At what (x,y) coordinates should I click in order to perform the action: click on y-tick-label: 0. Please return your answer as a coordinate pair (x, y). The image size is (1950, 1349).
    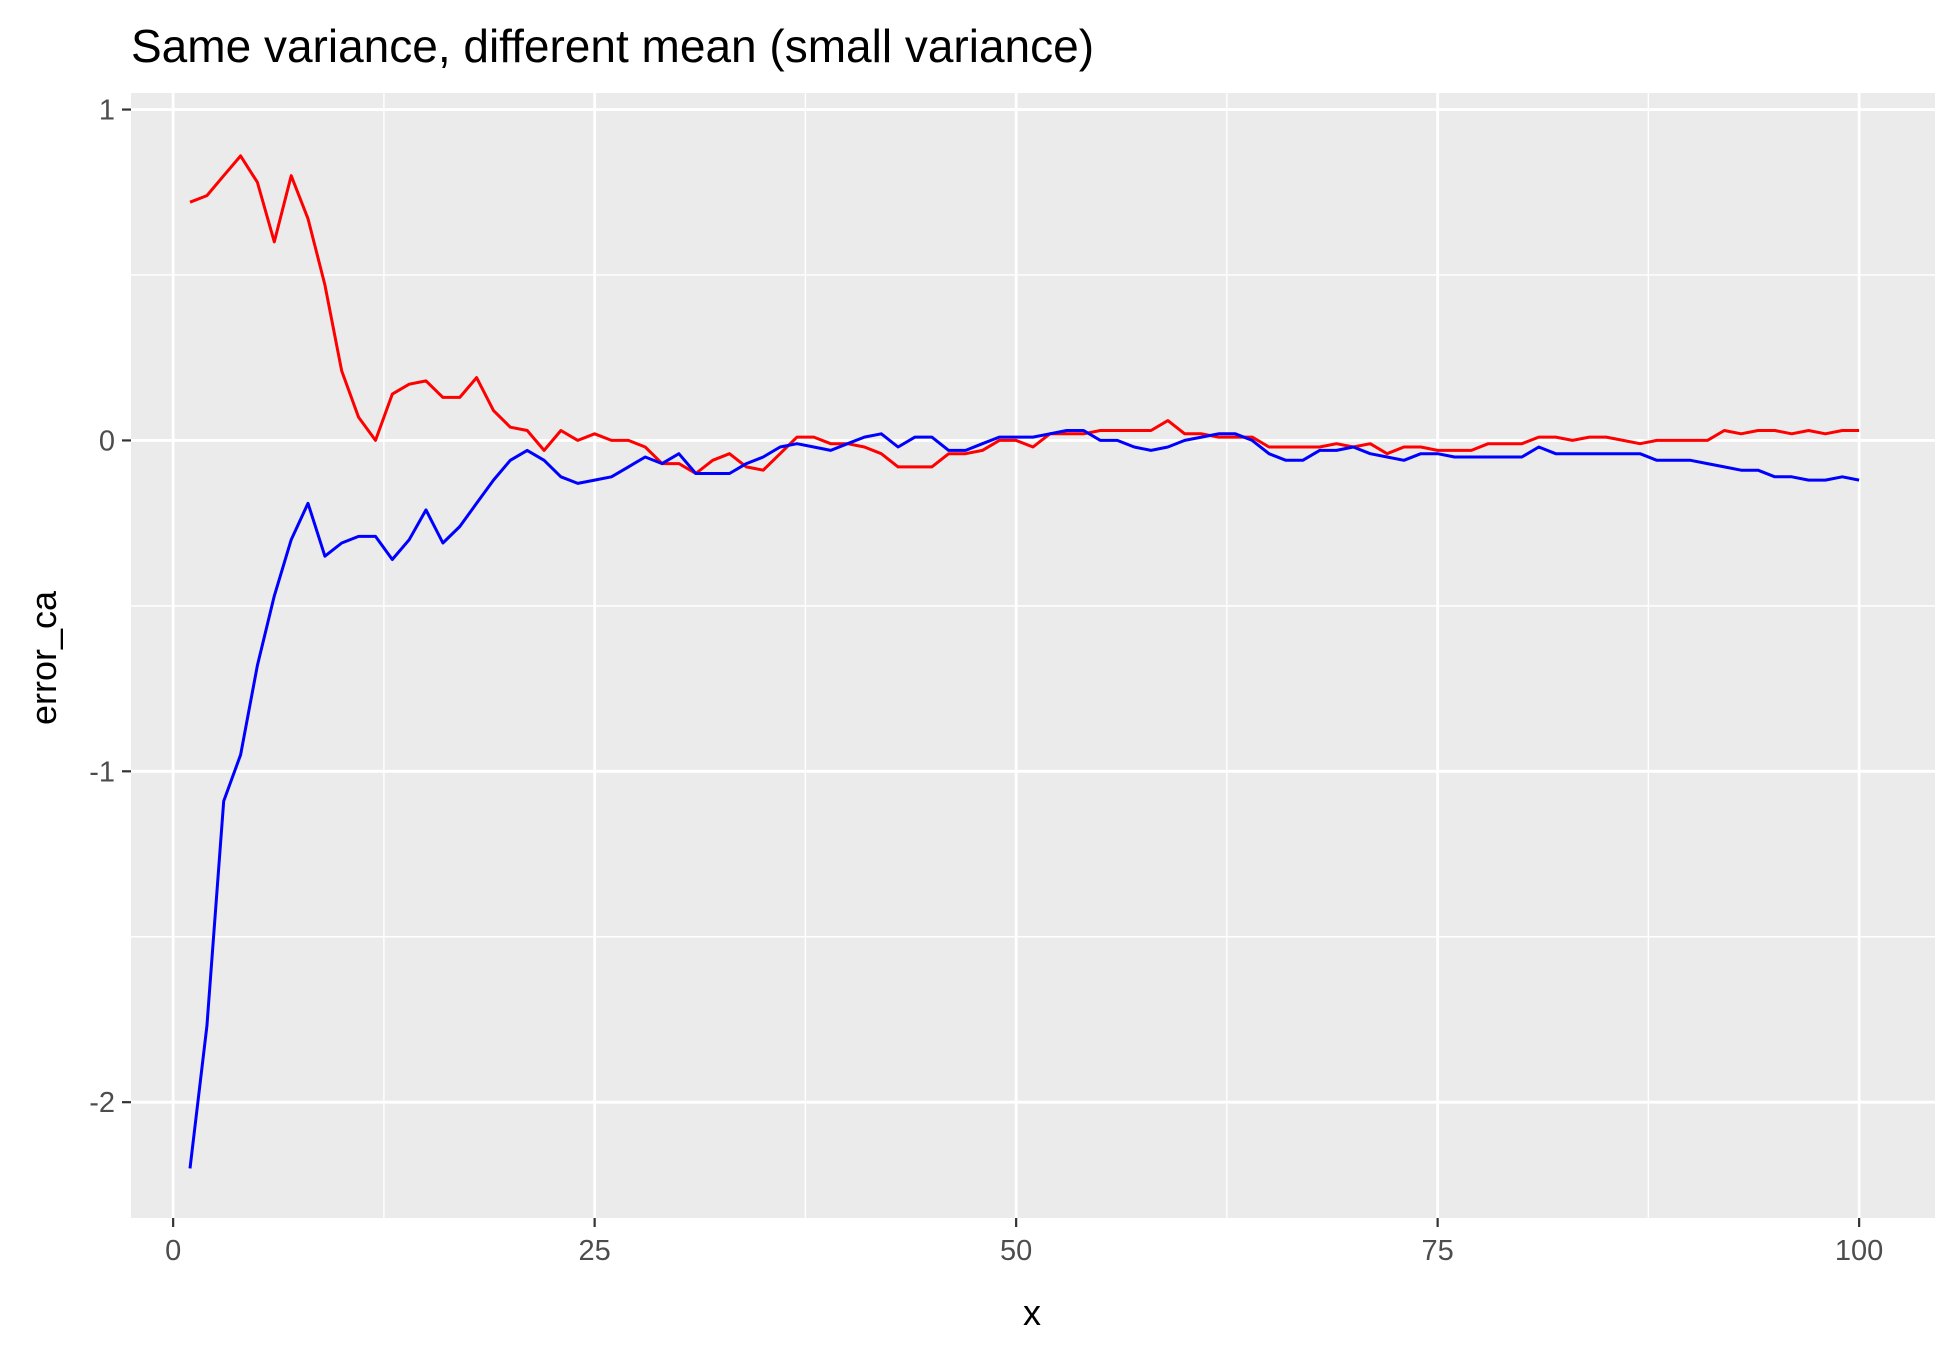
    Looking at the image, I should click on (107, 441).